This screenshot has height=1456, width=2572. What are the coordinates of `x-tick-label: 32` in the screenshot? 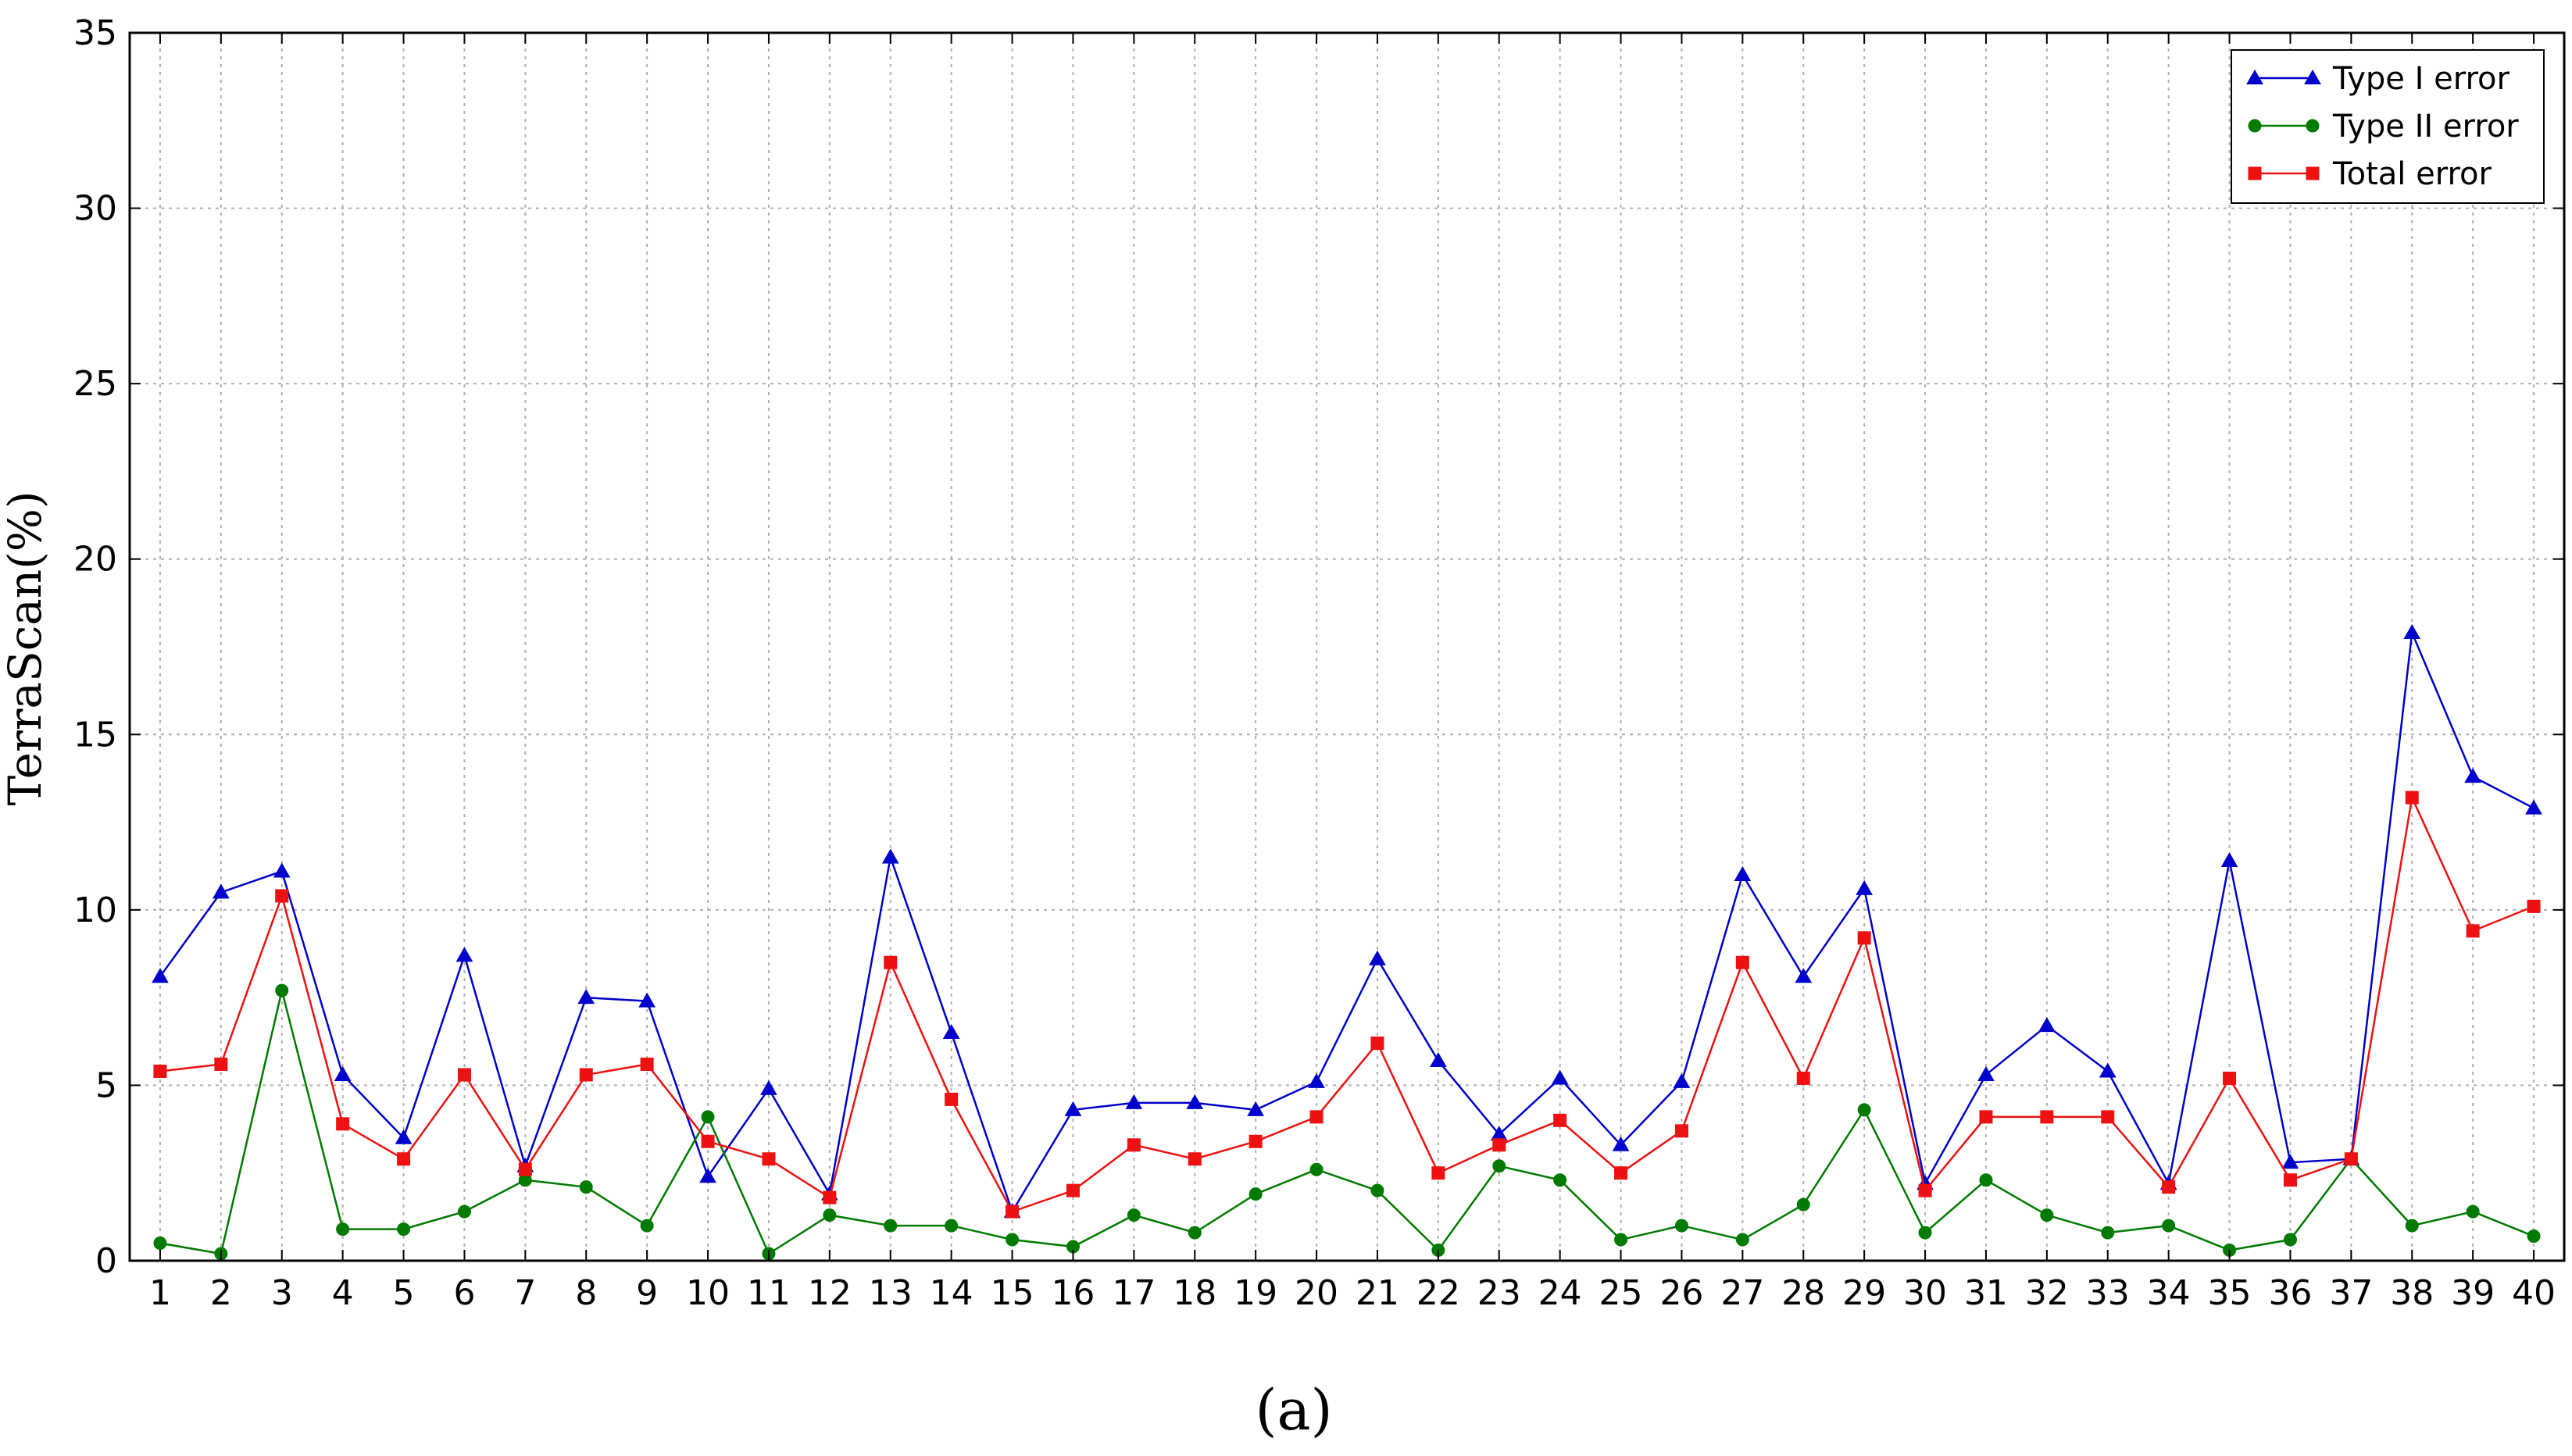 It's located at (2047, 1293).